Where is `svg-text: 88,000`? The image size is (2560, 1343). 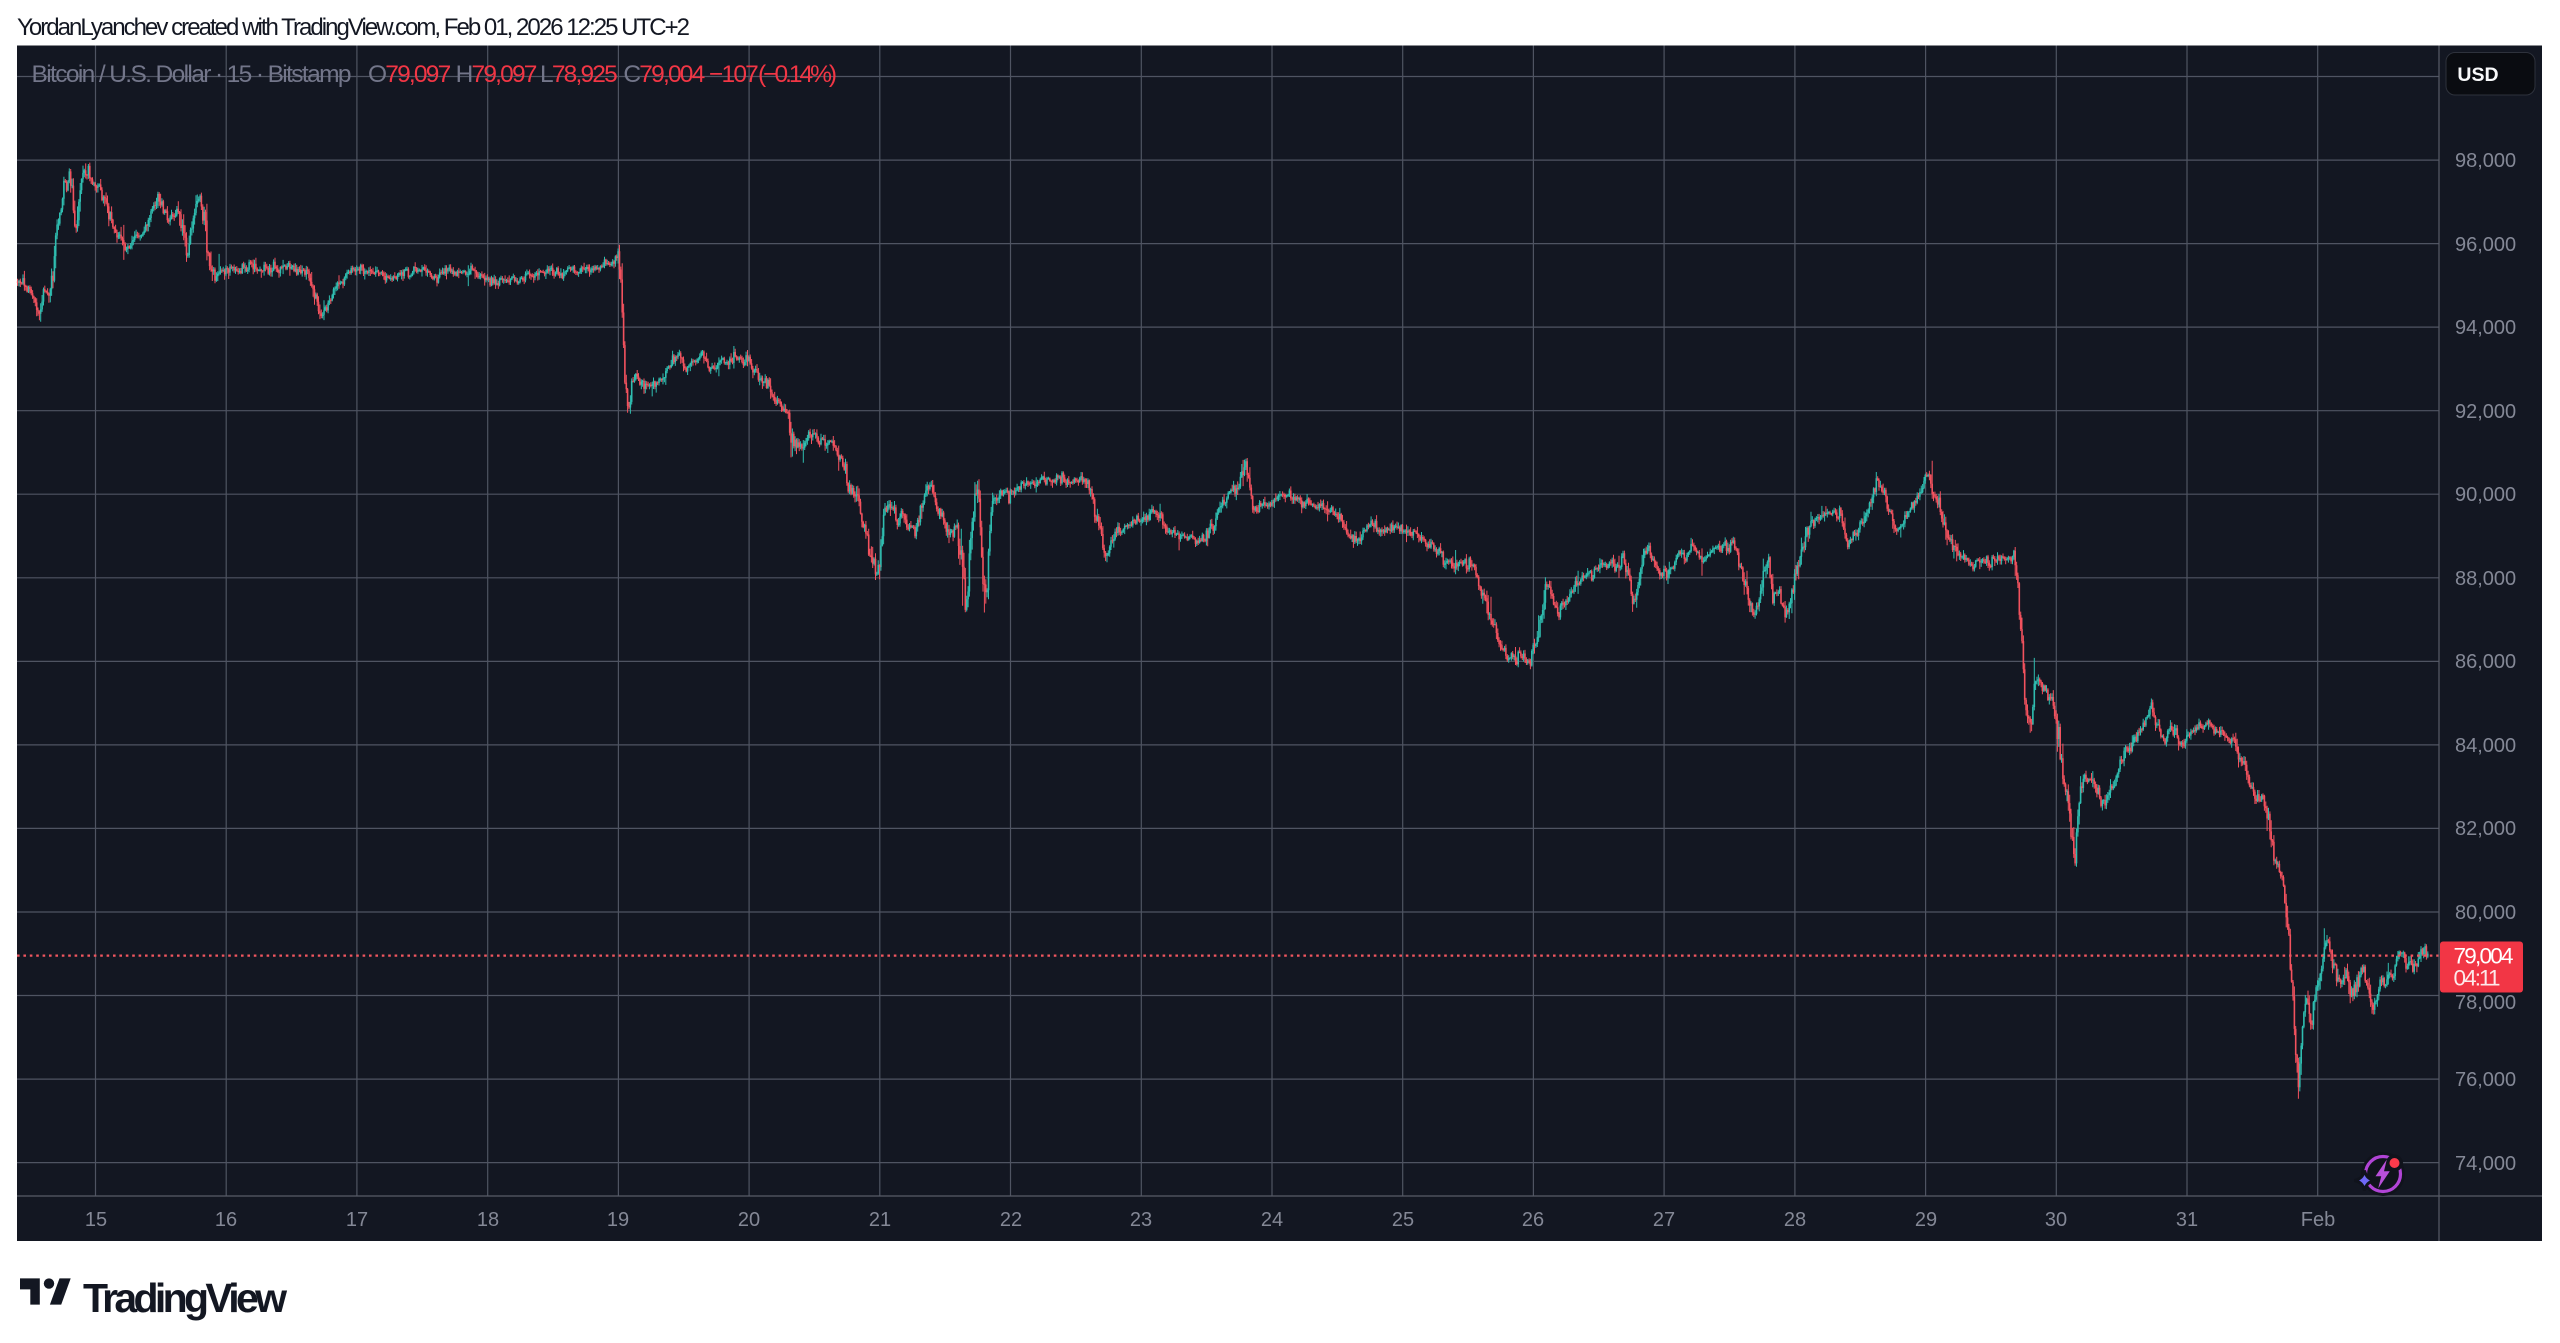 svg-text: 88,000 is located at coordinates (2485, 579).